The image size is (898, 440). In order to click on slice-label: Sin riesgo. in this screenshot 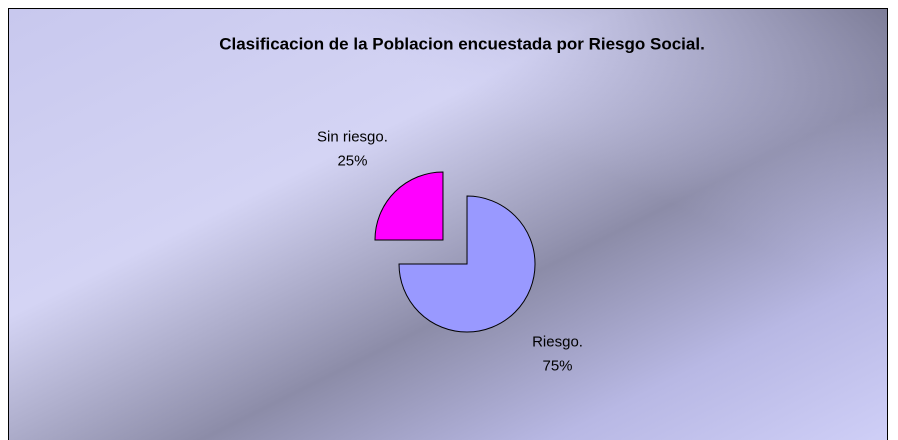, I will do `click(352, 136)`.